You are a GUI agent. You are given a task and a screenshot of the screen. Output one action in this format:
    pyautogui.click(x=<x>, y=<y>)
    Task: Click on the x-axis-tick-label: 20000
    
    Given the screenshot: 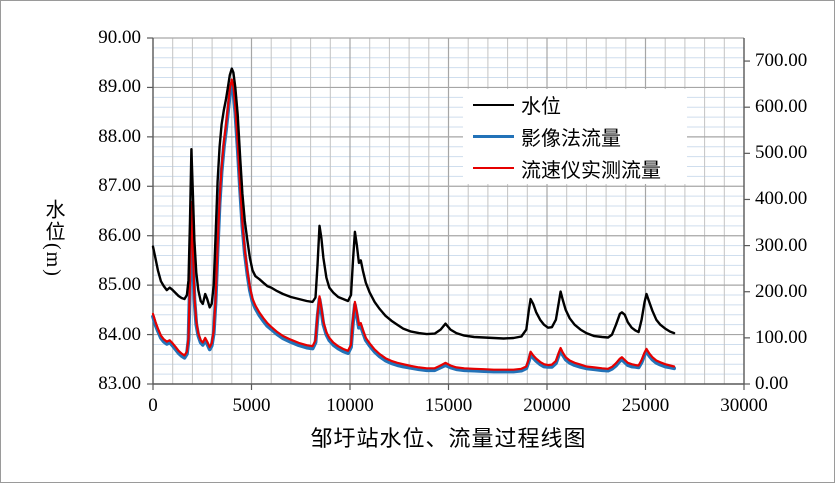 What is the action you would take?
    pyautogui.click(x=547, y=405)
    